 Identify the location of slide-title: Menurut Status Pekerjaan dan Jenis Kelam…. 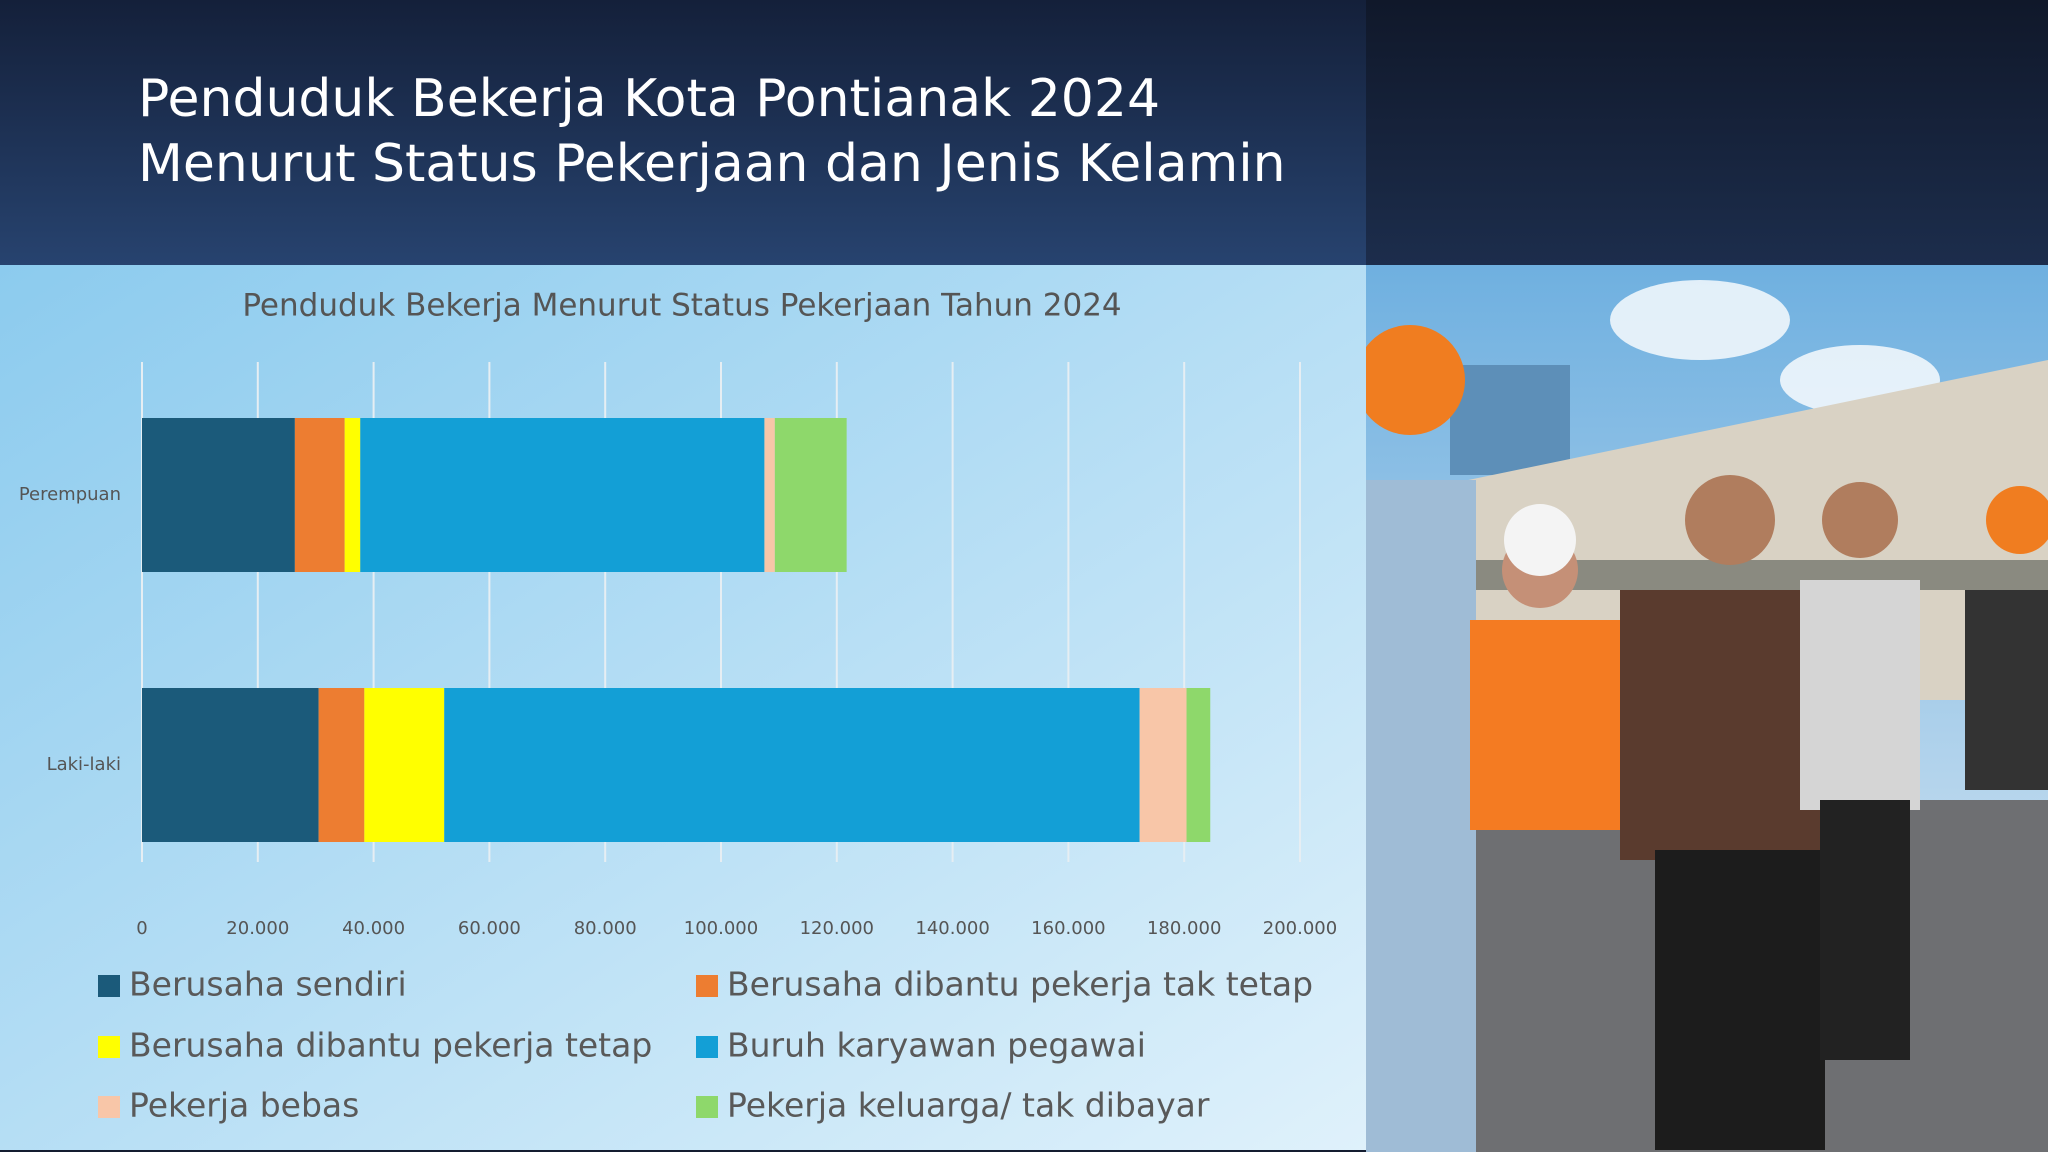
(712, 164).